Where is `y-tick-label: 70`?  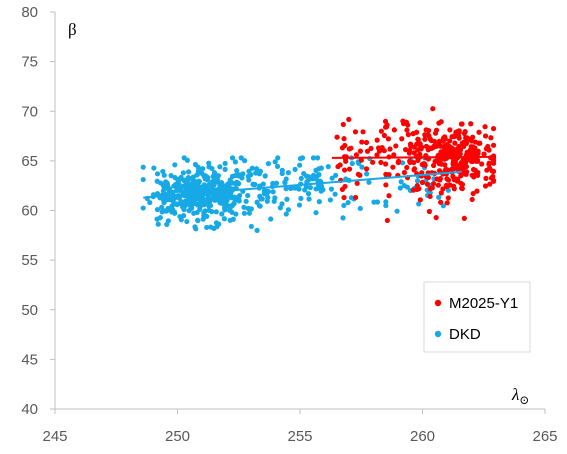 y-tick-label: 70 is located at coordinates (29, 111).